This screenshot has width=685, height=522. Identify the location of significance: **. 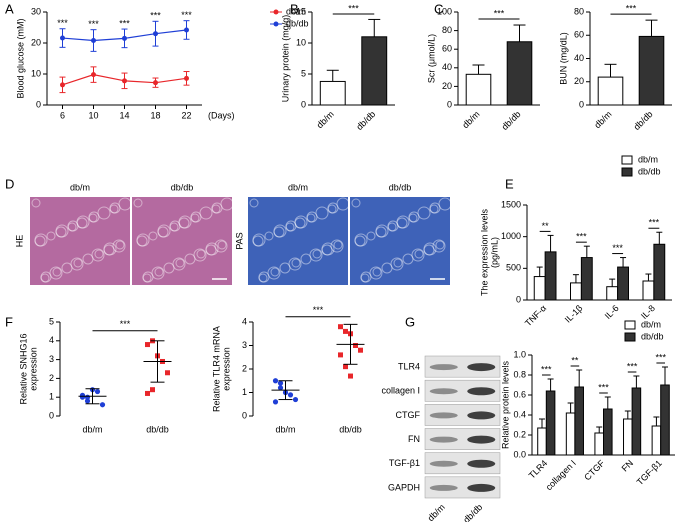
(575, 360).